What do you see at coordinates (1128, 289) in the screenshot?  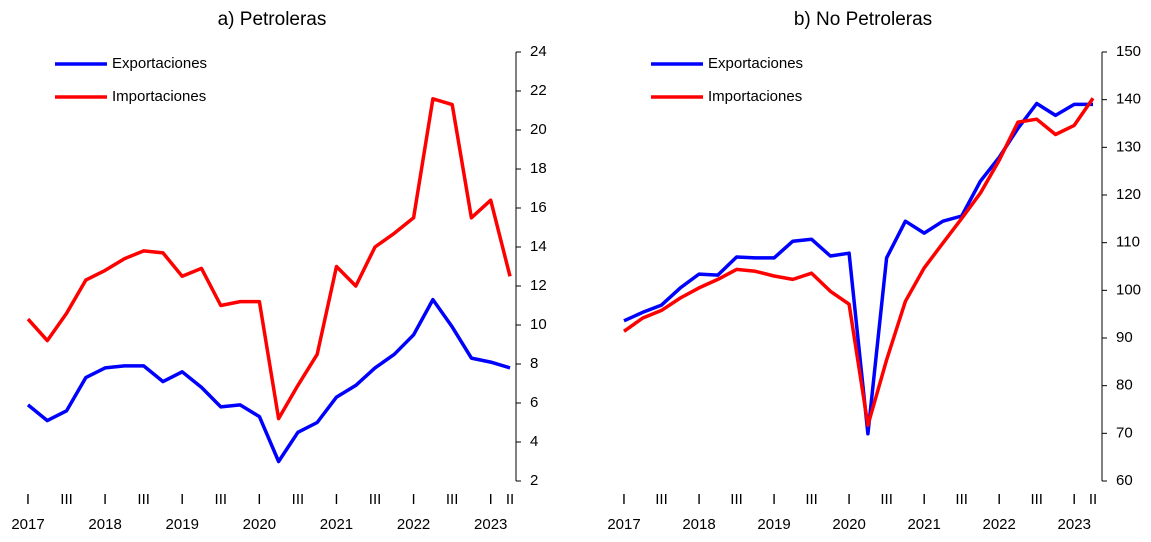 I see `y-tick-label: 100` at bounding box center [1128, 289].